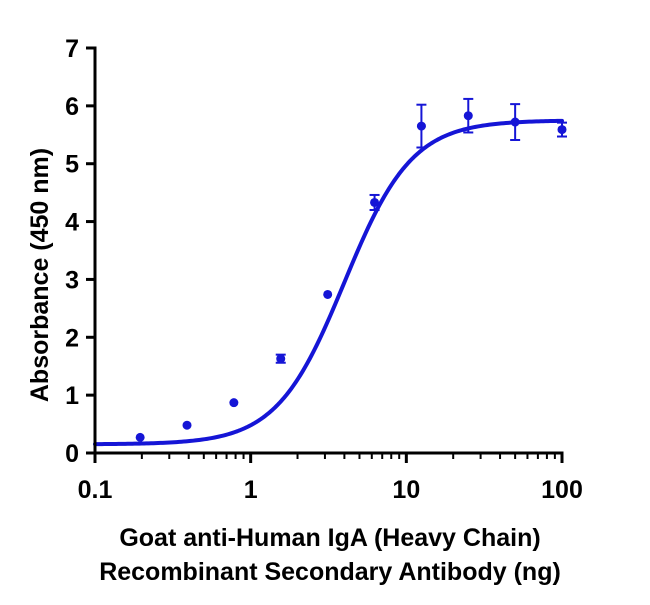 The width and height of the screenshot is (650, 605). I want to click on y-axis-title: Absorbance (450 nm), so click(40, 275).